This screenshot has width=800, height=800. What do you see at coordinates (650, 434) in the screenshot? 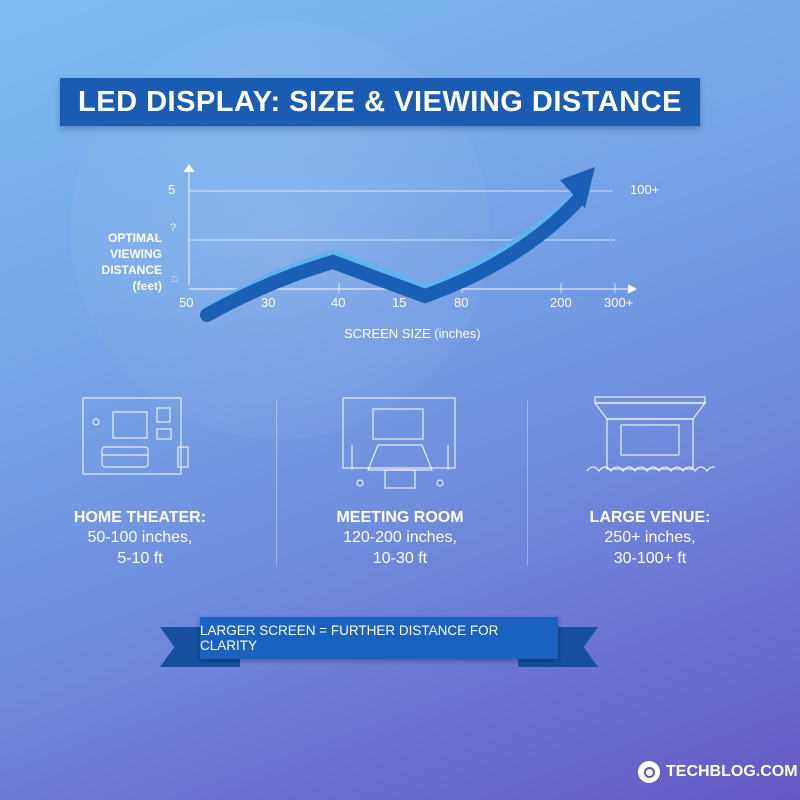
I see `large-venue-icon` at bounding box center [650, 434].